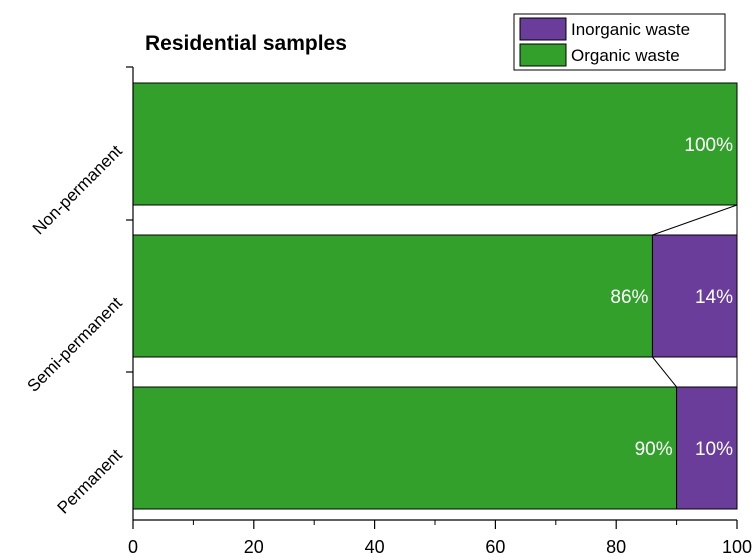 The height and width of the screenshot is (560, 754). What do you see at coordinates (495, 546) in the screenshot?
I see `x-tick-label: 60` at bounding box center [495, 546].